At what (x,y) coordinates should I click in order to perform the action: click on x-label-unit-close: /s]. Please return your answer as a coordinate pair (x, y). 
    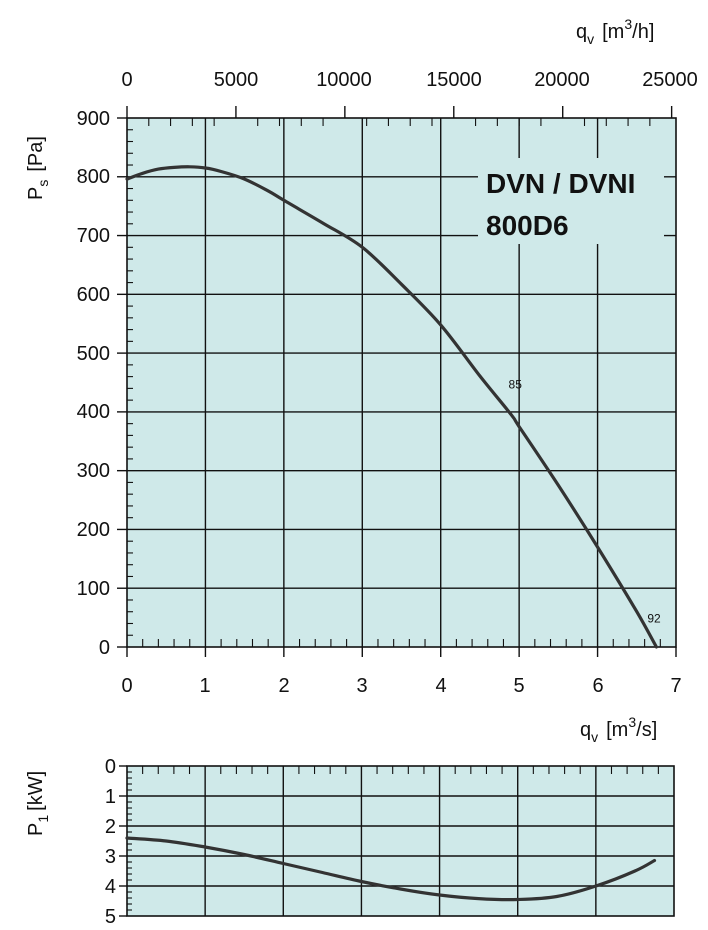
    Looking at the image, I should click on (646, 730).